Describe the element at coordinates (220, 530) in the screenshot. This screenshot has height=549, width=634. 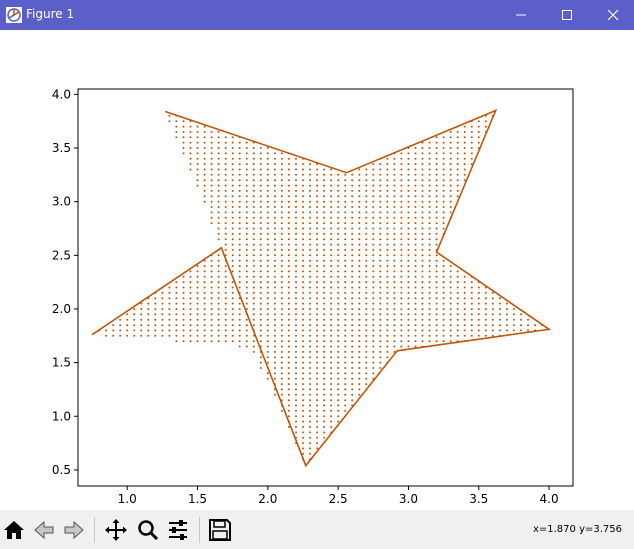
I see `save-button` at that location.